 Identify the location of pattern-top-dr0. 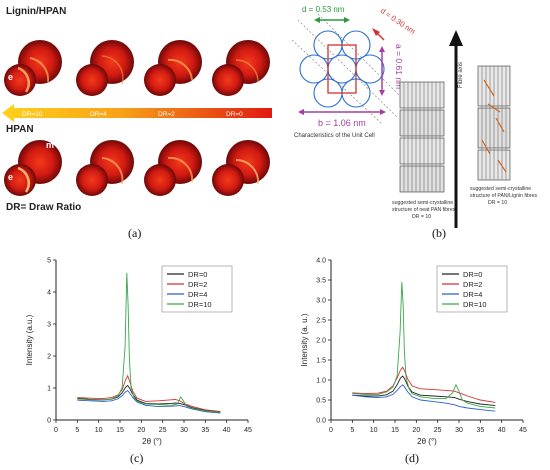
(241, 68).